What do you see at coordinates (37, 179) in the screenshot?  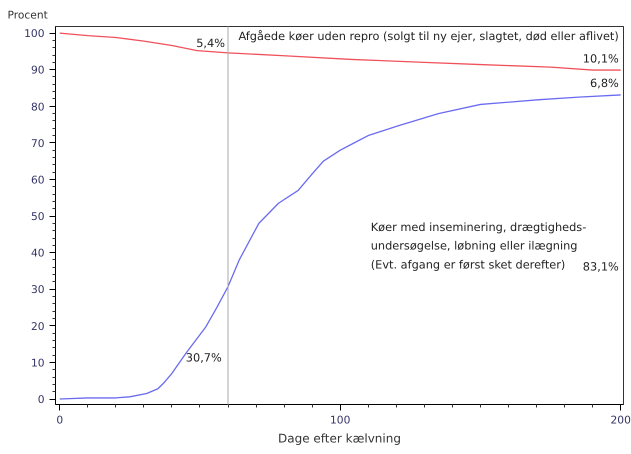 I see `y-tick-label: 60` at bounding box center [37, 179].